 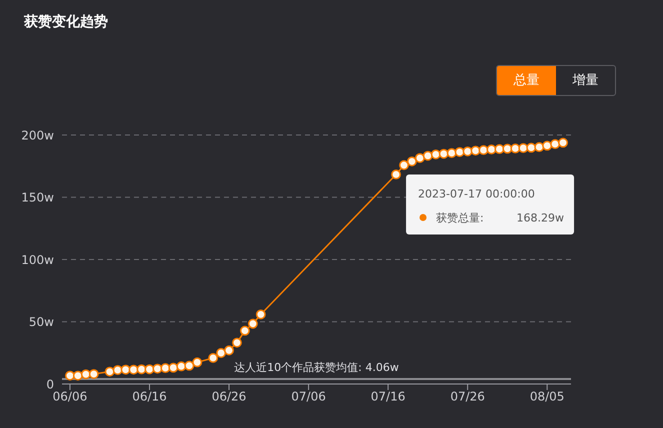 I want to click on ref-line-label: 达人近10个作品获赞均值: 4.06w, so click(x=316, y=367).